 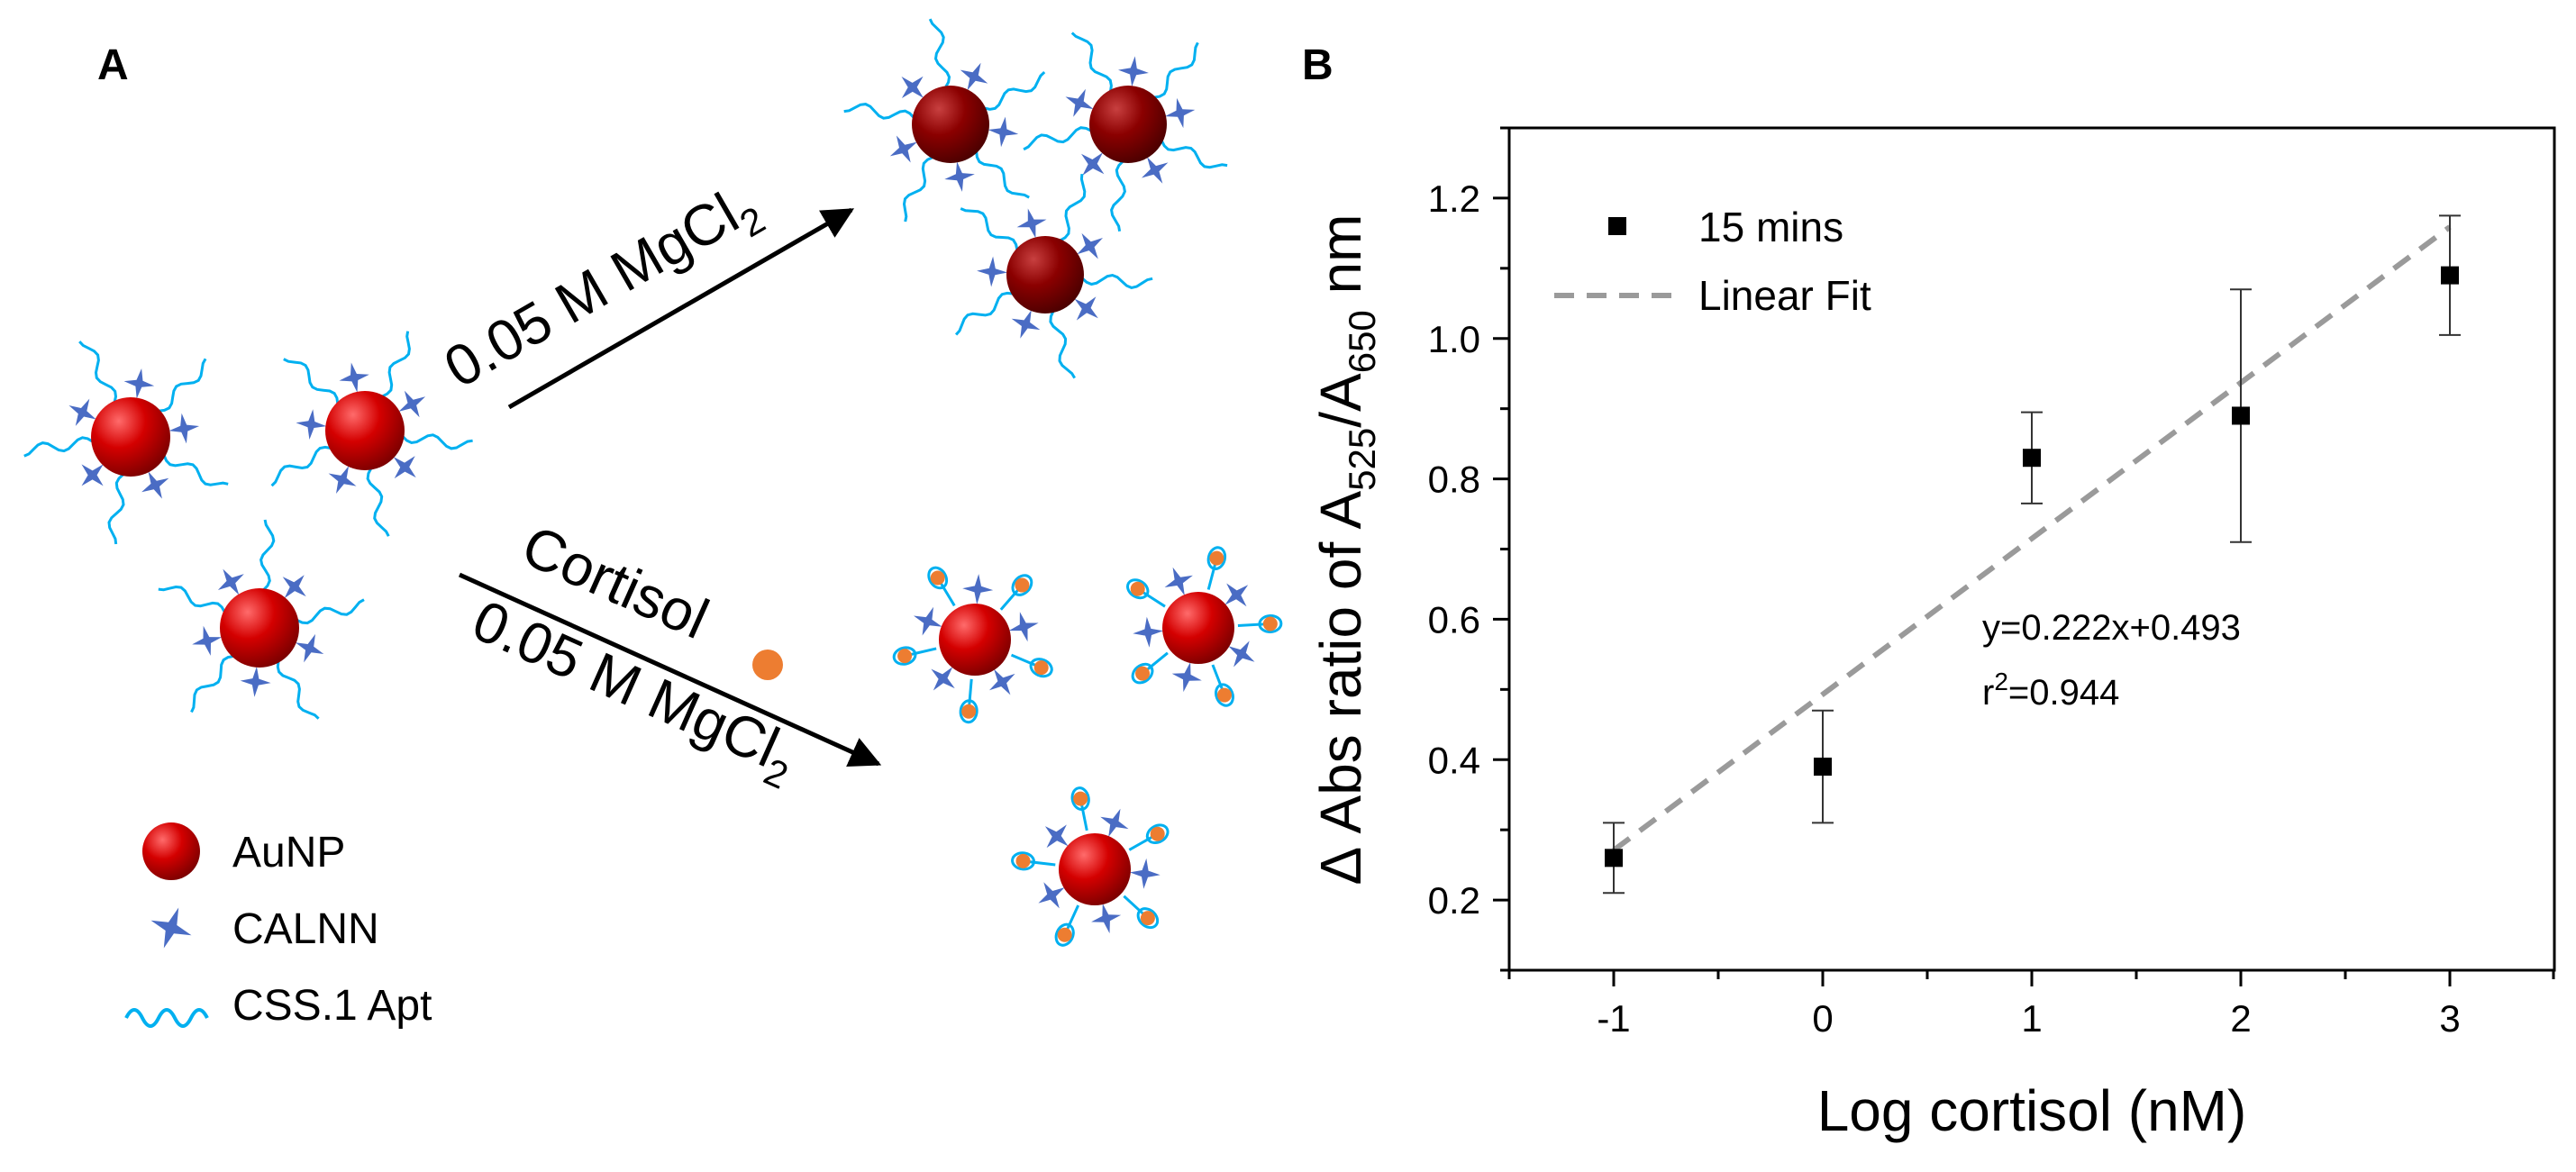 What do you see at coordinates (1454, 900) in the screenshot?
I see `y-tick-label: 0.2` at bounding box center [1454, 900].